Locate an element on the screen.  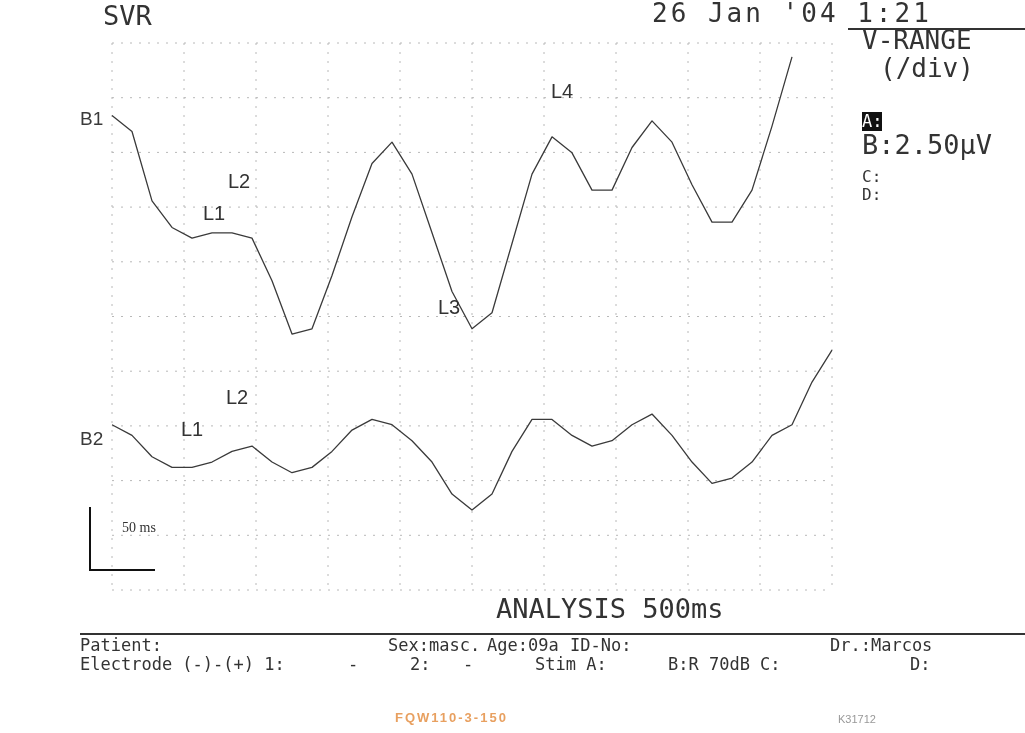
annotation: L3 is located at coordinates (449, 307).